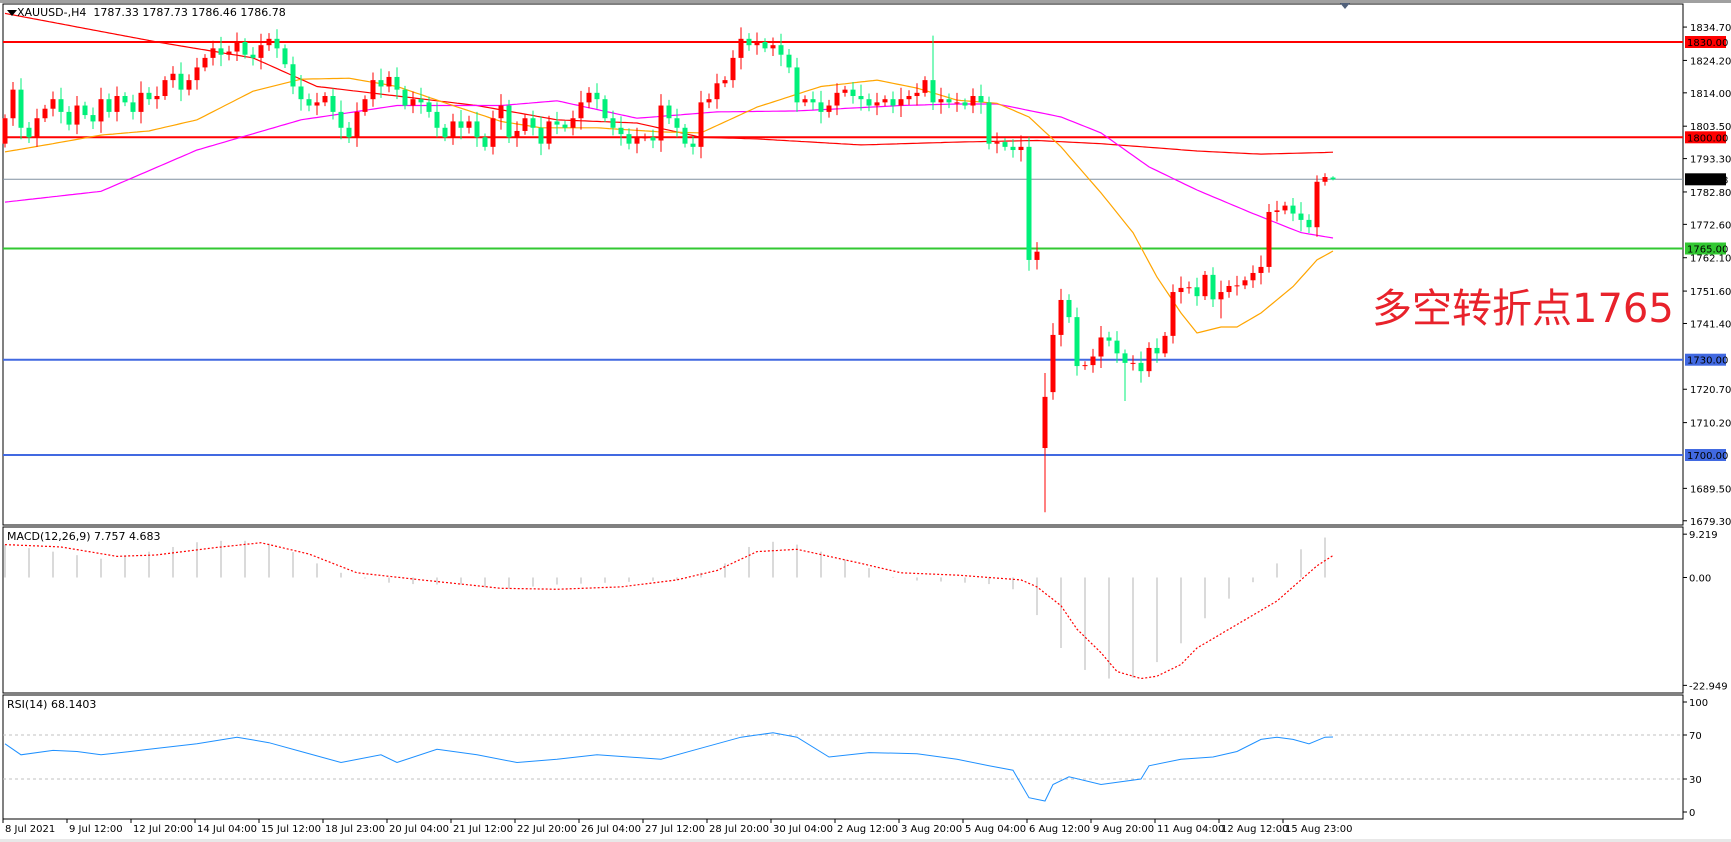 This screenshot has width=1731, height=842. What do you see at coordinates (12, 13) in the screenshot?
I see `triangle-down-icon` at bounding box center [12, 13].